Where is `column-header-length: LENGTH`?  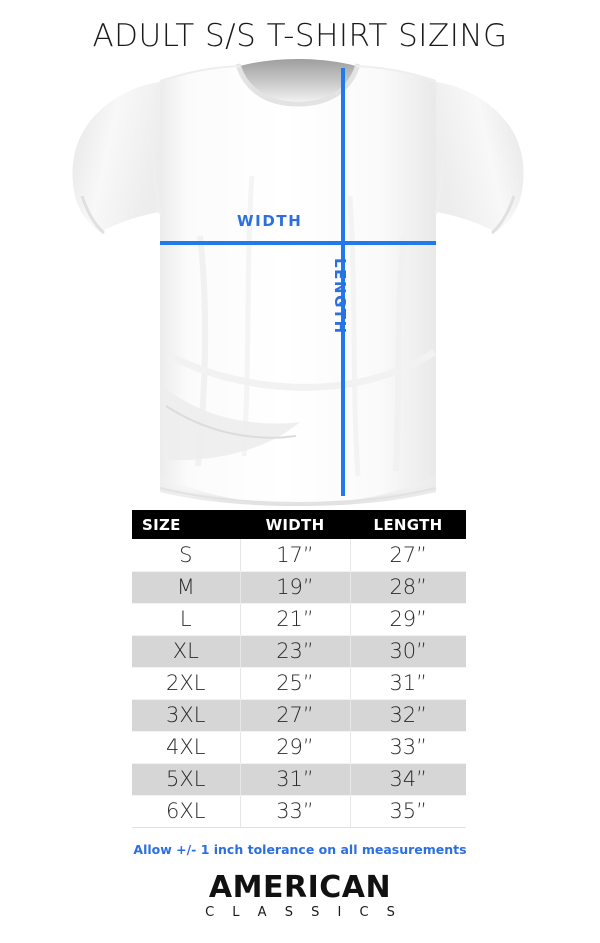
column-header-length: LENGTH is located at coordinates (408, 524).